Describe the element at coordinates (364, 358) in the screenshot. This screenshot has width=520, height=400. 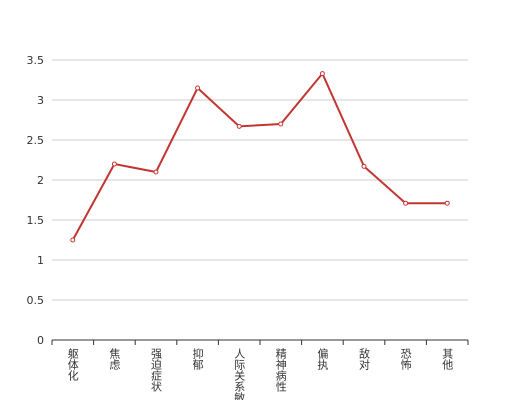
I see `x-tick-label: 敌对` at that location.